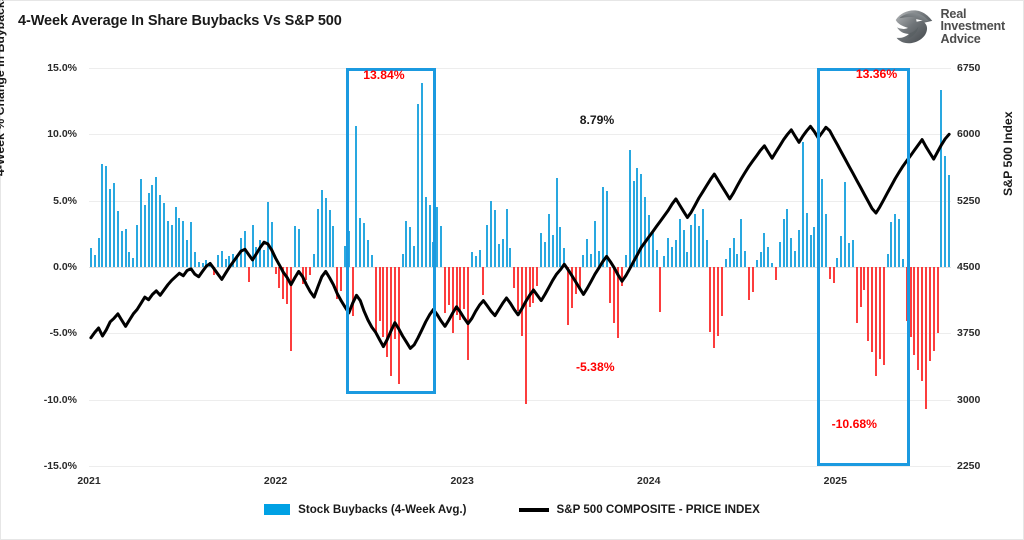 Image resolution: width=1024 pixels, height=540 pixels. I want to click on y-axis-right-tick: 3000, so click(969, 399).